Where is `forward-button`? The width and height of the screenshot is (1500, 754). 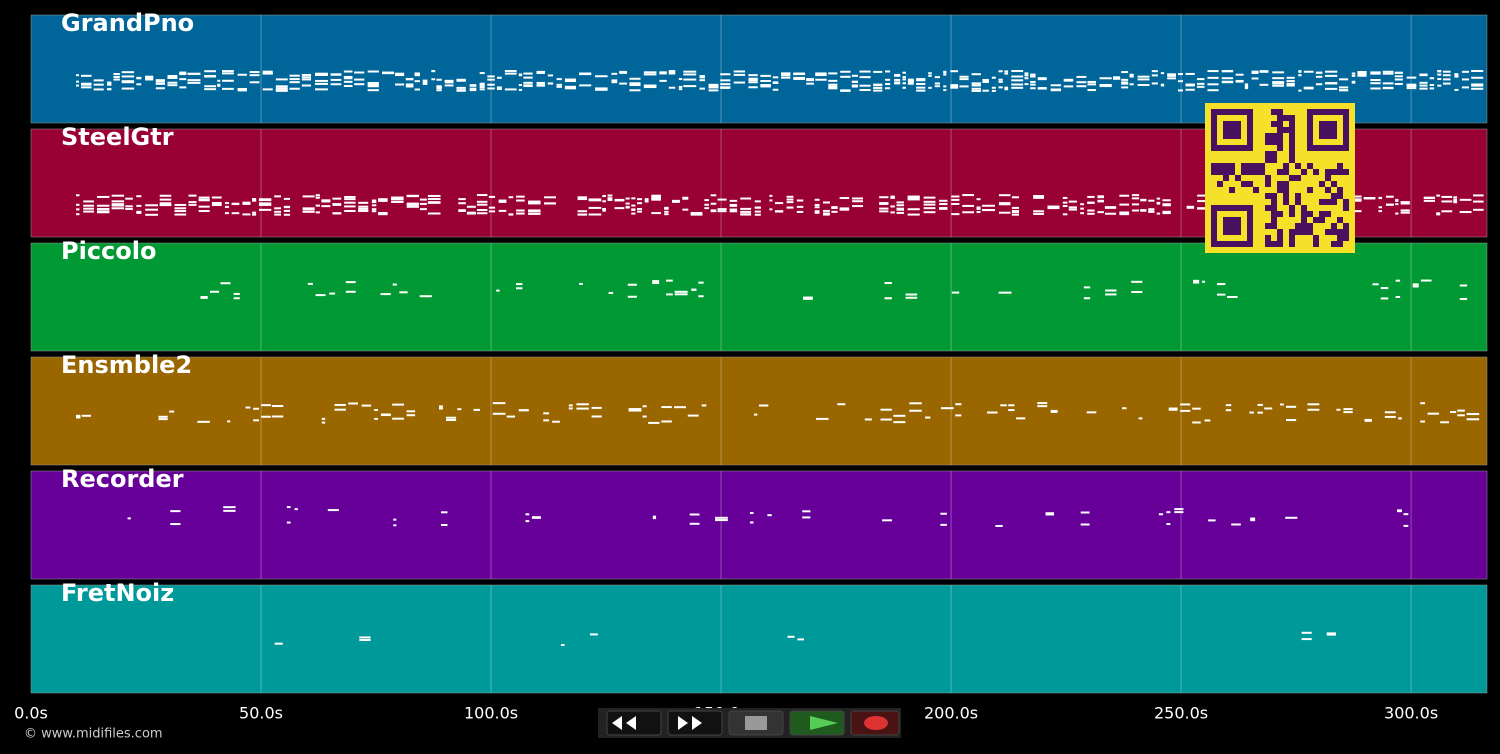 forward-button is located at coordinates (695, 723).